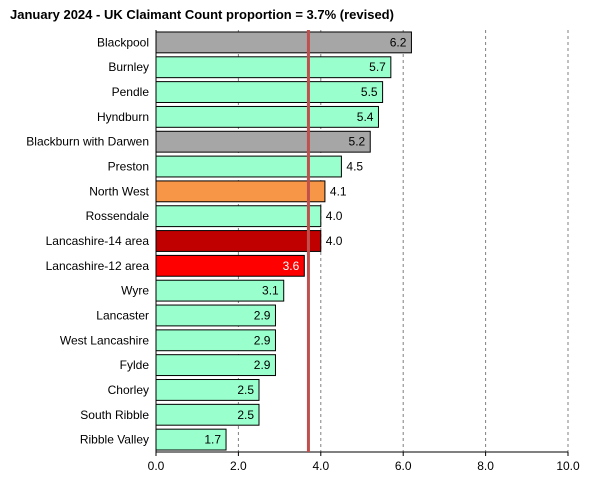  Describe the element at coordinates (338, 191) in the screenshot. I see `value-label: 4.1` at that location.